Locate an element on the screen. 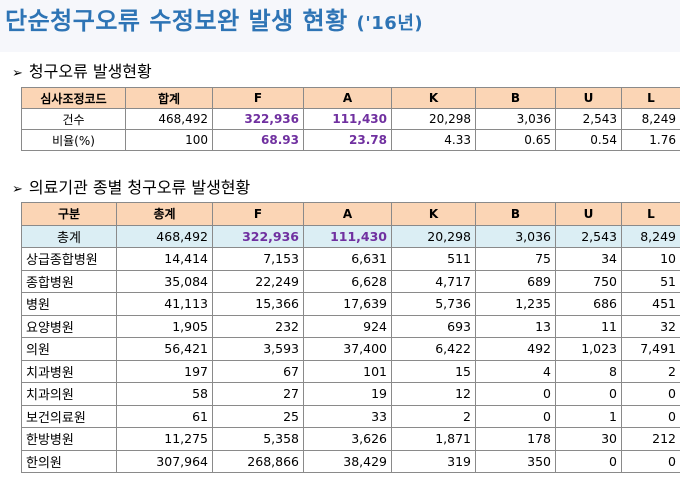  table-cell: 268,866 is located at coordinates (258, 461).